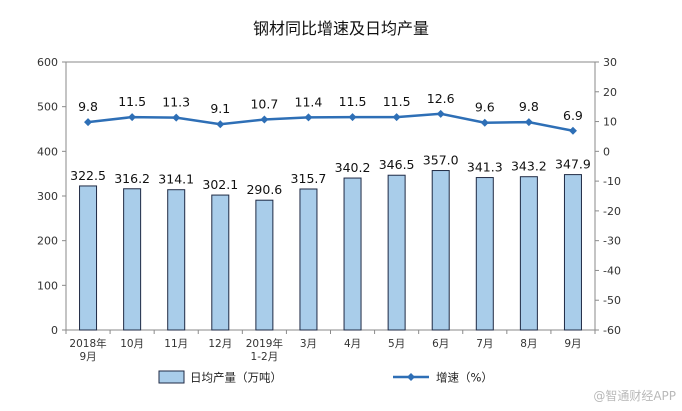 This screenshot has height=411, width=682. Describe the element at coordinates (484, 344) in the screenshot. I see `x-tick-label: 7月` at that location.